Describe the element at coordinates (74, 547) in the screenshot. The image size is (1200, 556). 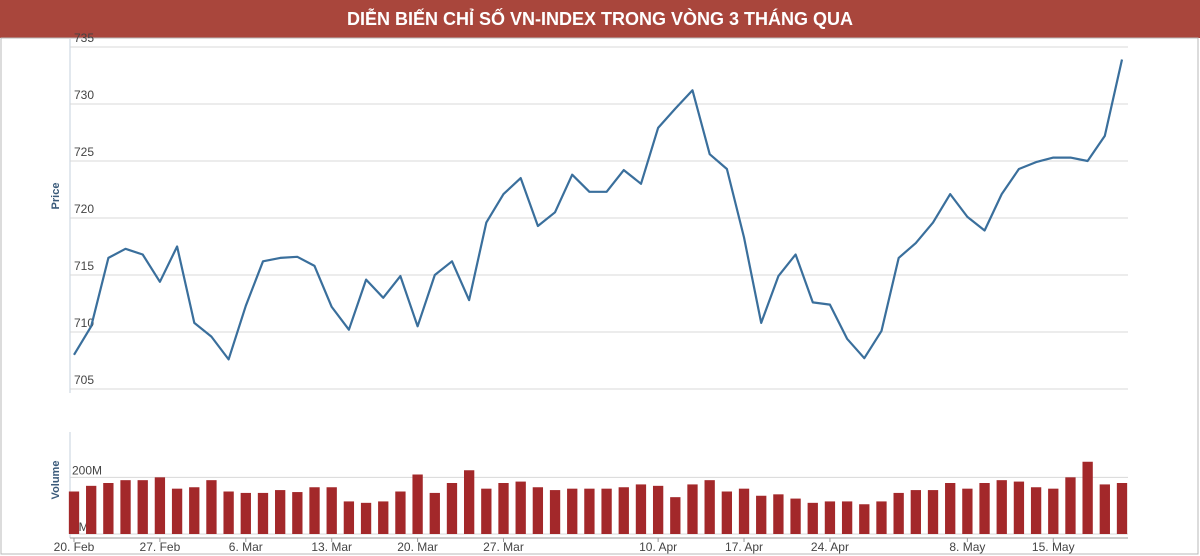
I see `x-tick-label: 20. Feb` at that location.